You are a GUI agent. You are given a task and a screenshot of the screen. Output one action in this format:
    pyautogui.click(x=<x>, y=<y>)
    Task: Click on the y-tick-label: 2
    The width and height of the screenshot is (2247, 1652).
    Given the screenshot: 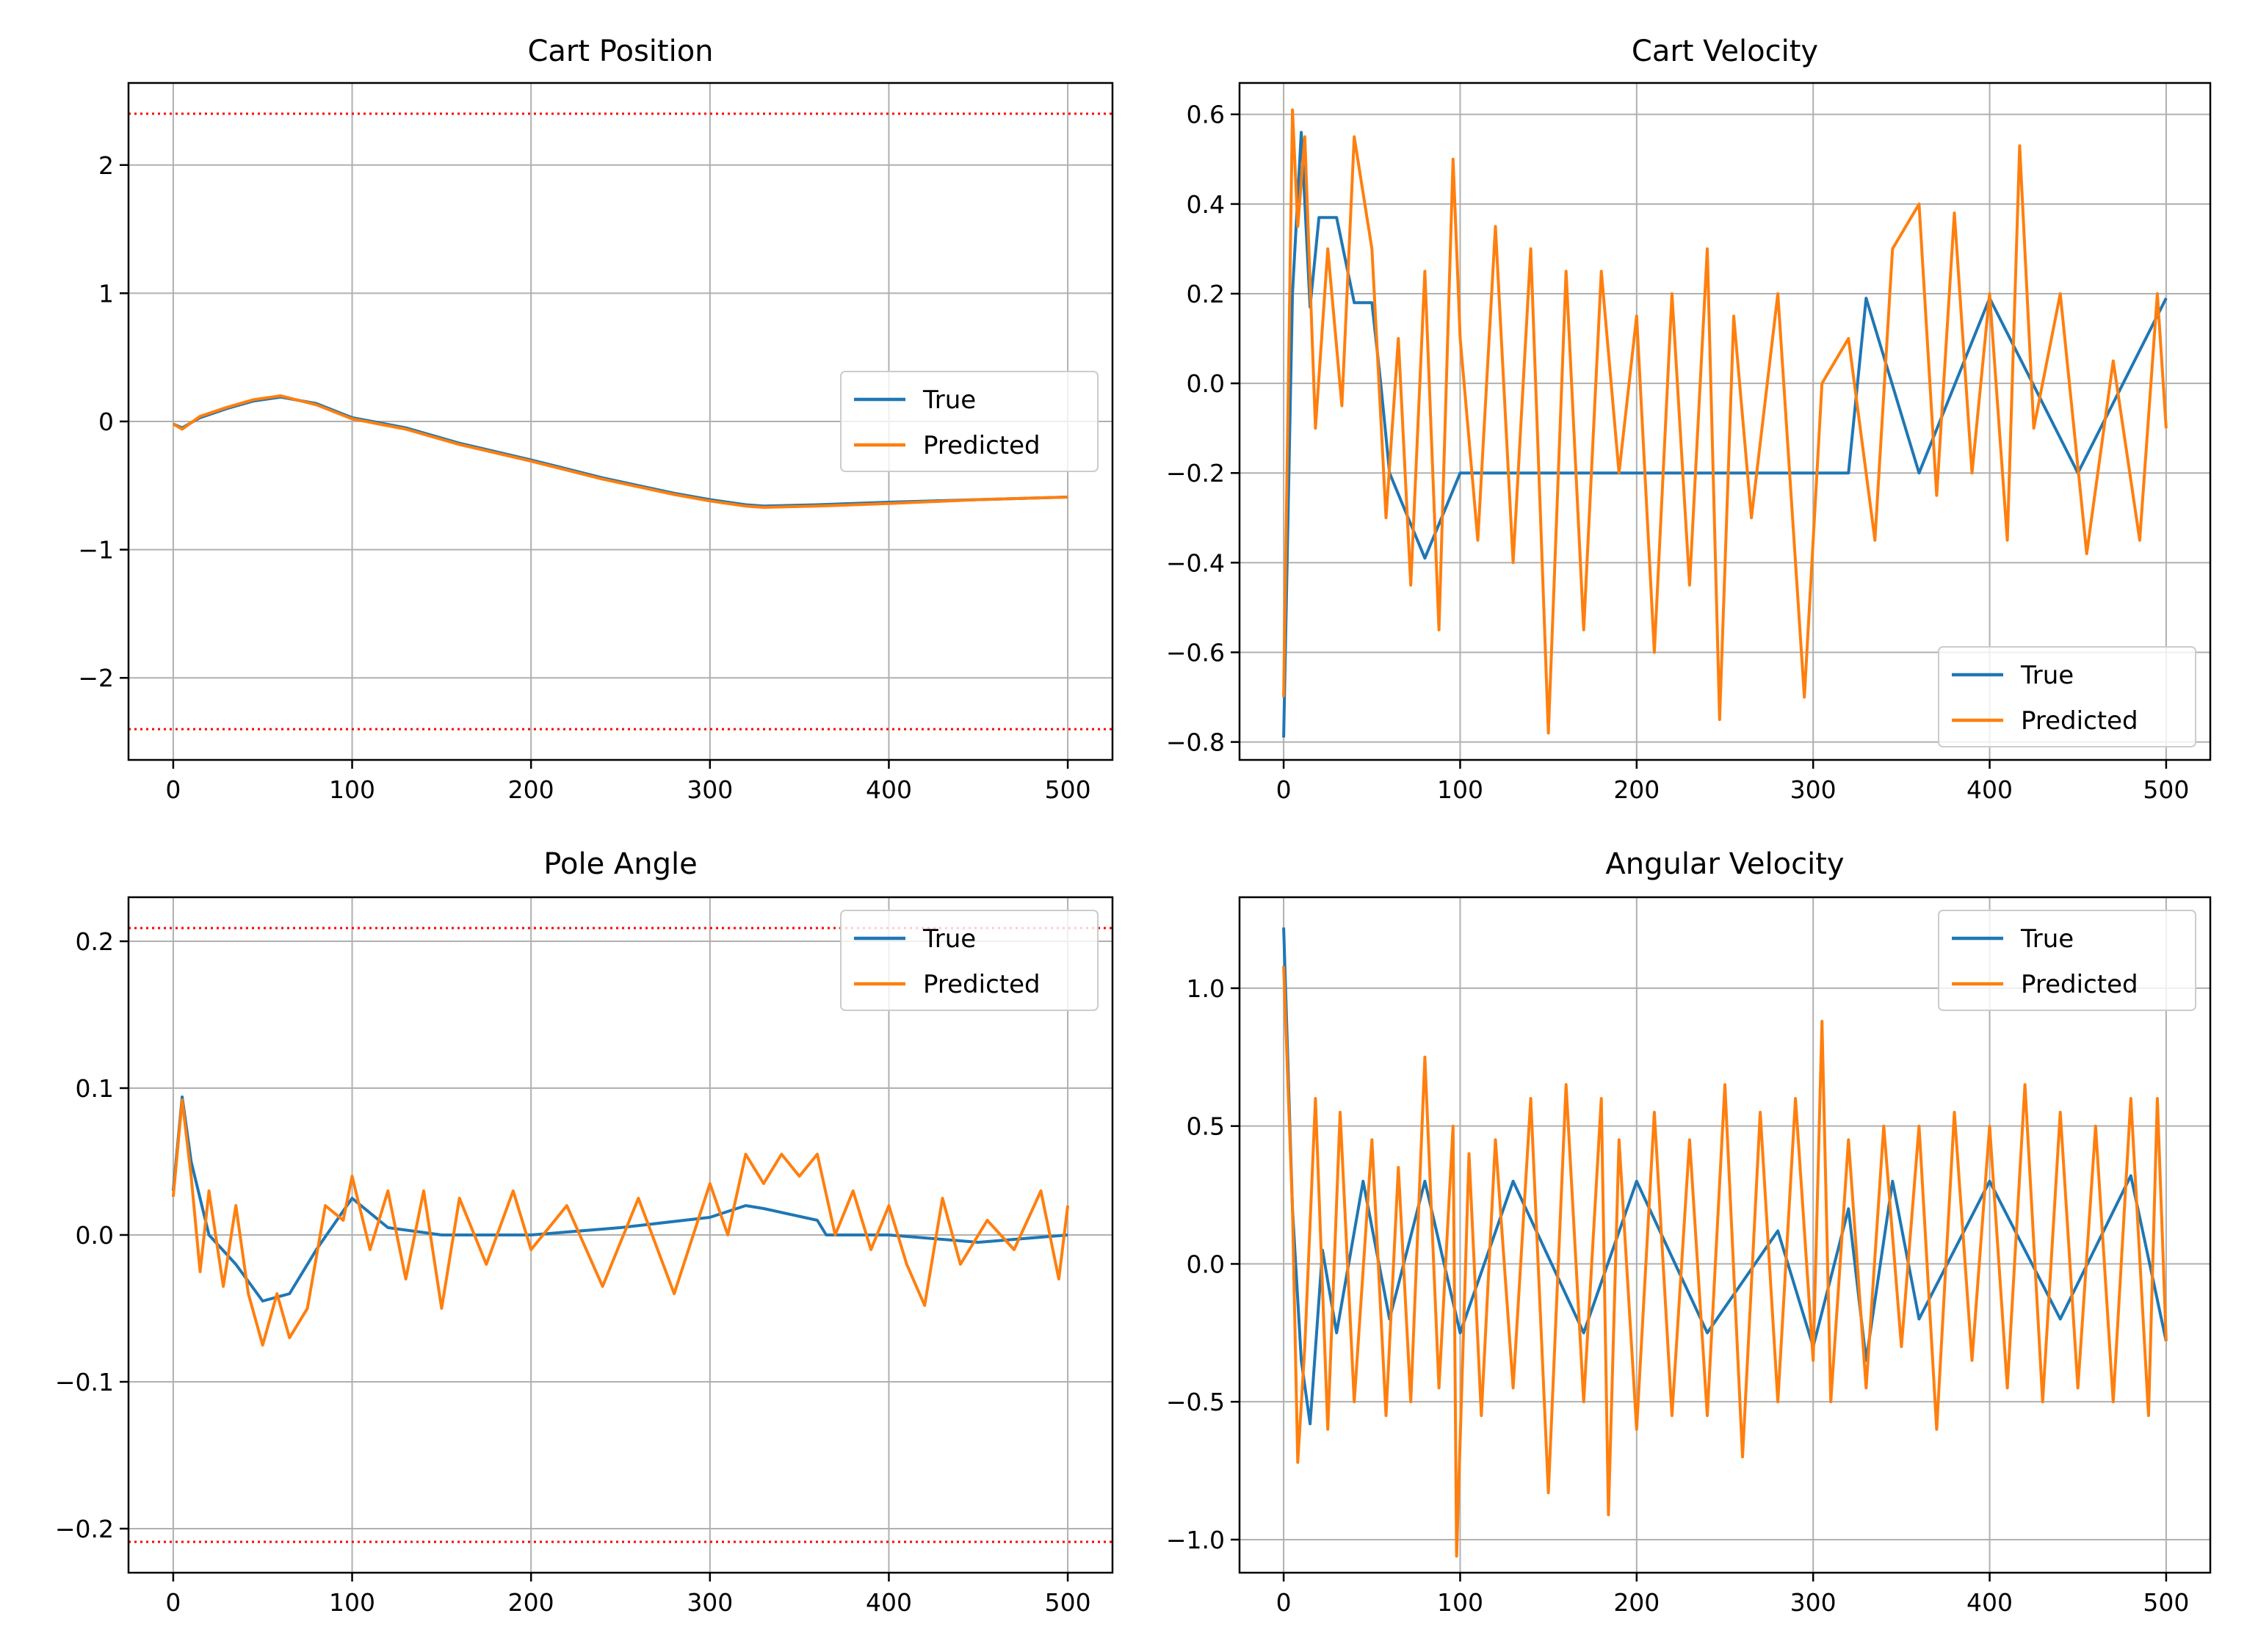 What is the action you would take?
    pyautogui.click(x=106, y=165)
    